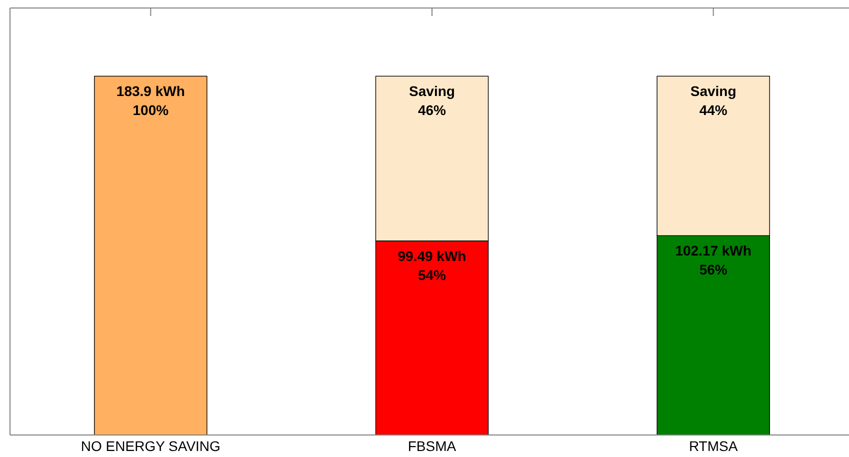 Image resolution: width=849 pixels, height=457 pixels. What do you see at coordinates (432, 265) in the screenshot?
I see `data-label: 99.49 kWh 54%` at bounding box center [432, 265].